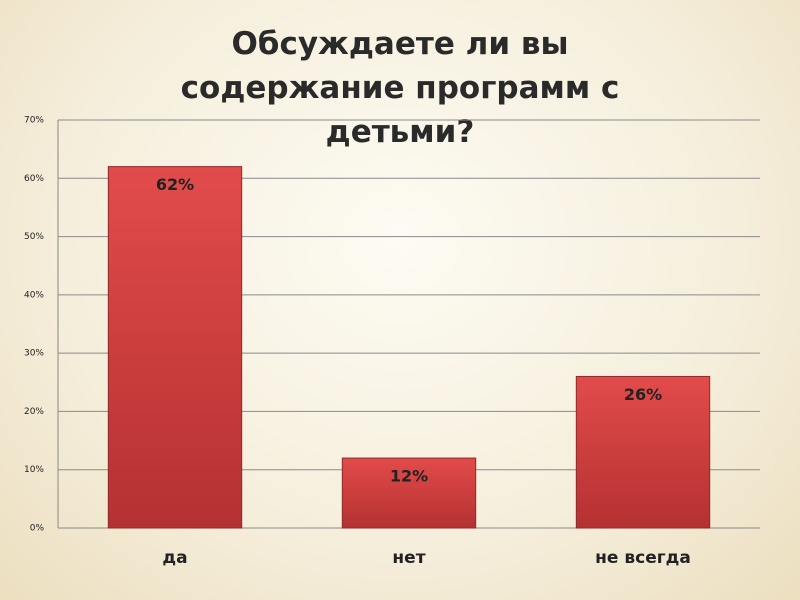 Image resolution: width=800 pixels, height=600 pixels. What do you see at coordinates (409, 476) in the screenshot?
I see `value-label: 12%` at bounding box center [409, 476].